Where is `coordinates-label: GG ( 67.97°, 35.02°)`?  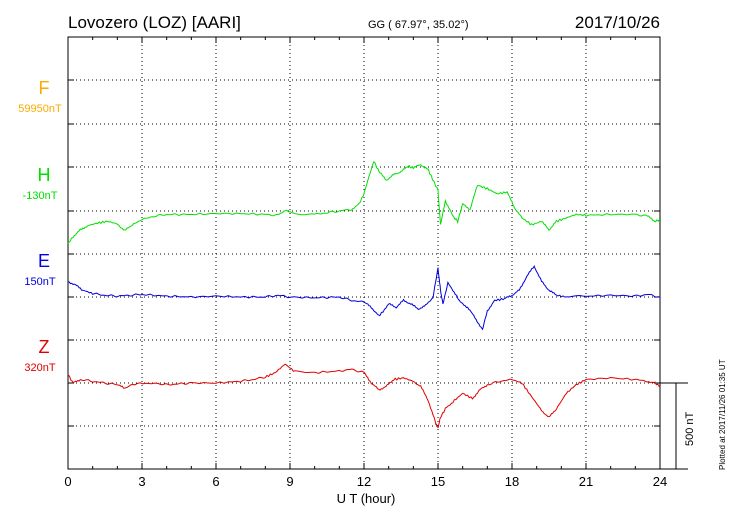
coordinates-label: GG ( 67.97°, 35.02°) is located at coordinates (418, 25).